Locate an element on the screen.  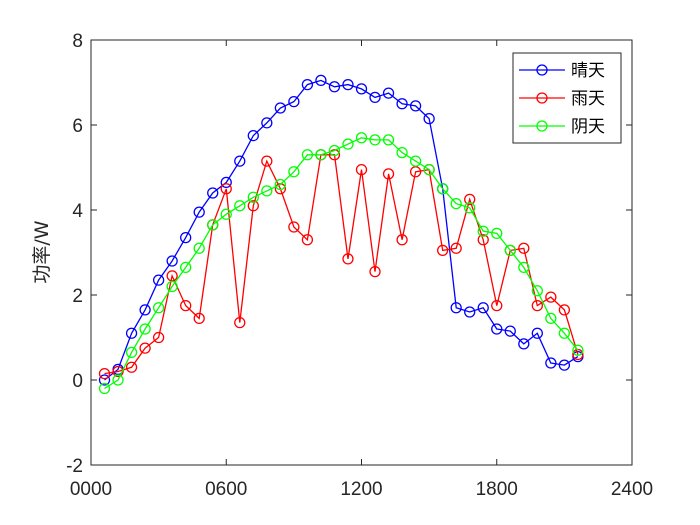
x-tick-label: 1200 is located at coordinates (361, 489).